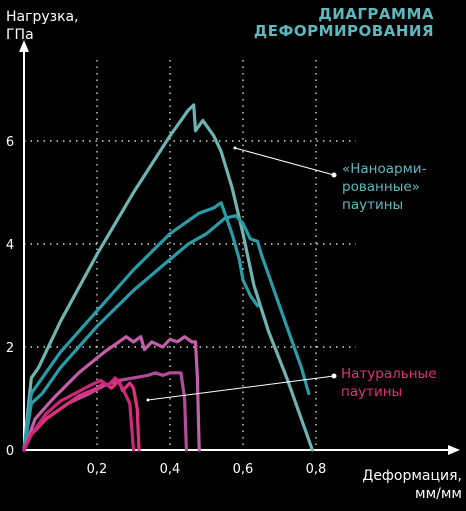  I want to click on chart-title-line-1: ДИАГРАММА, so click(376, 14).